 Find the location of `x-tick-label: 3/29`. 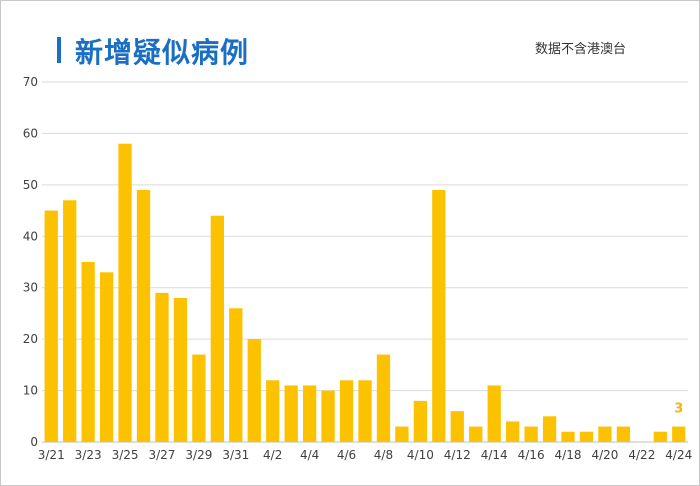

x-tick-label: 3/29 is located at coordinates (198, 455).